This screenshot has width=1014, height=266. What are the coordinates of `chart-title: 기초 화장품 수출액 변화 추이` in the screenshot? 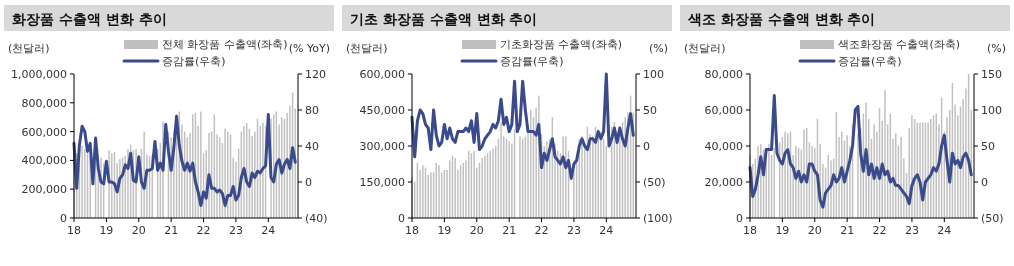 It's located at (444, 19).